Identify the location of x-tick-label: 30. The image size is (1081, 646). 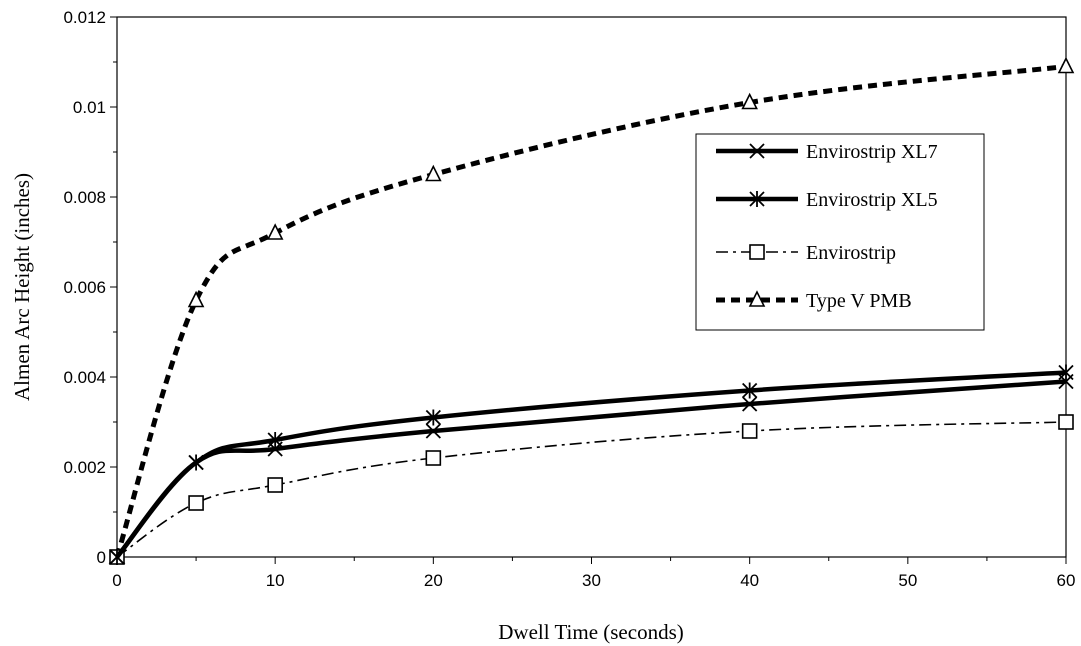
(591, 580).